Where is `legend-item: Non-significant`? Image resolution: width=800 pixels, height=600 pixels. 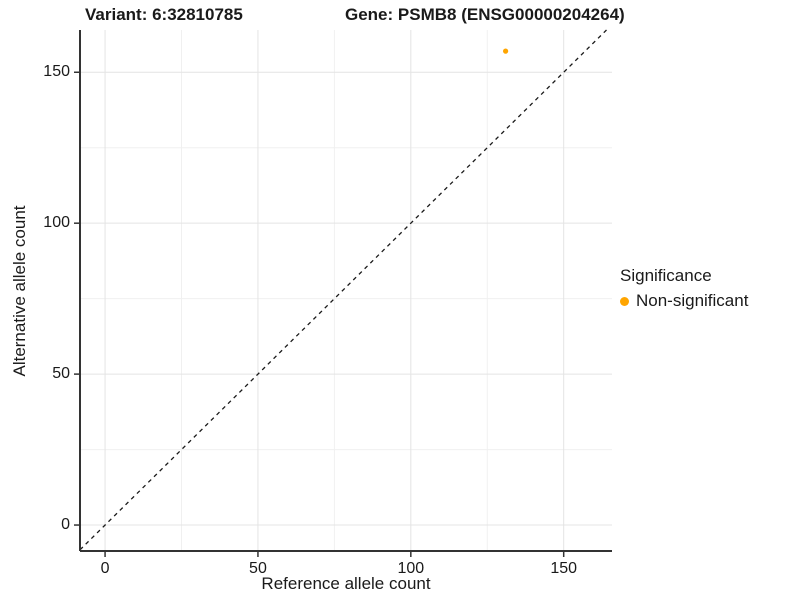
legend-item: Non-significant is located at coordinates (684, 301).